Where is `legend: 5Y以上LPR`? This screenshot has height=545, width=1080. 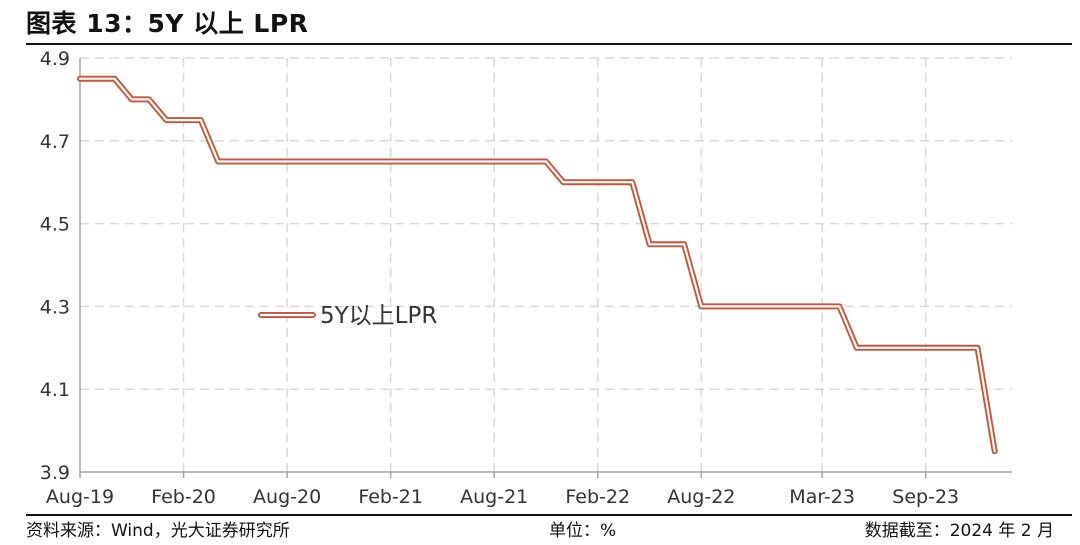
legend: 5Y以上LPR is located at coordinates (347, 316).